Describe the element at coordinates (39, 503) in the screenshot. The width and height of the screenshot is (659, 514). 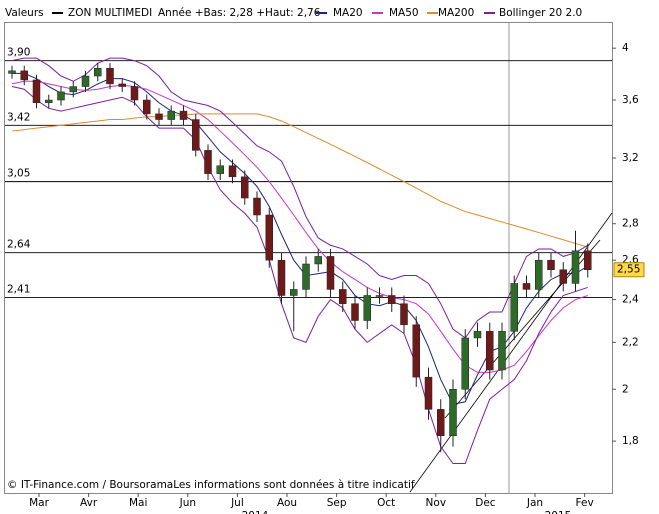
I see `x-tick-label: Mar` at that location.